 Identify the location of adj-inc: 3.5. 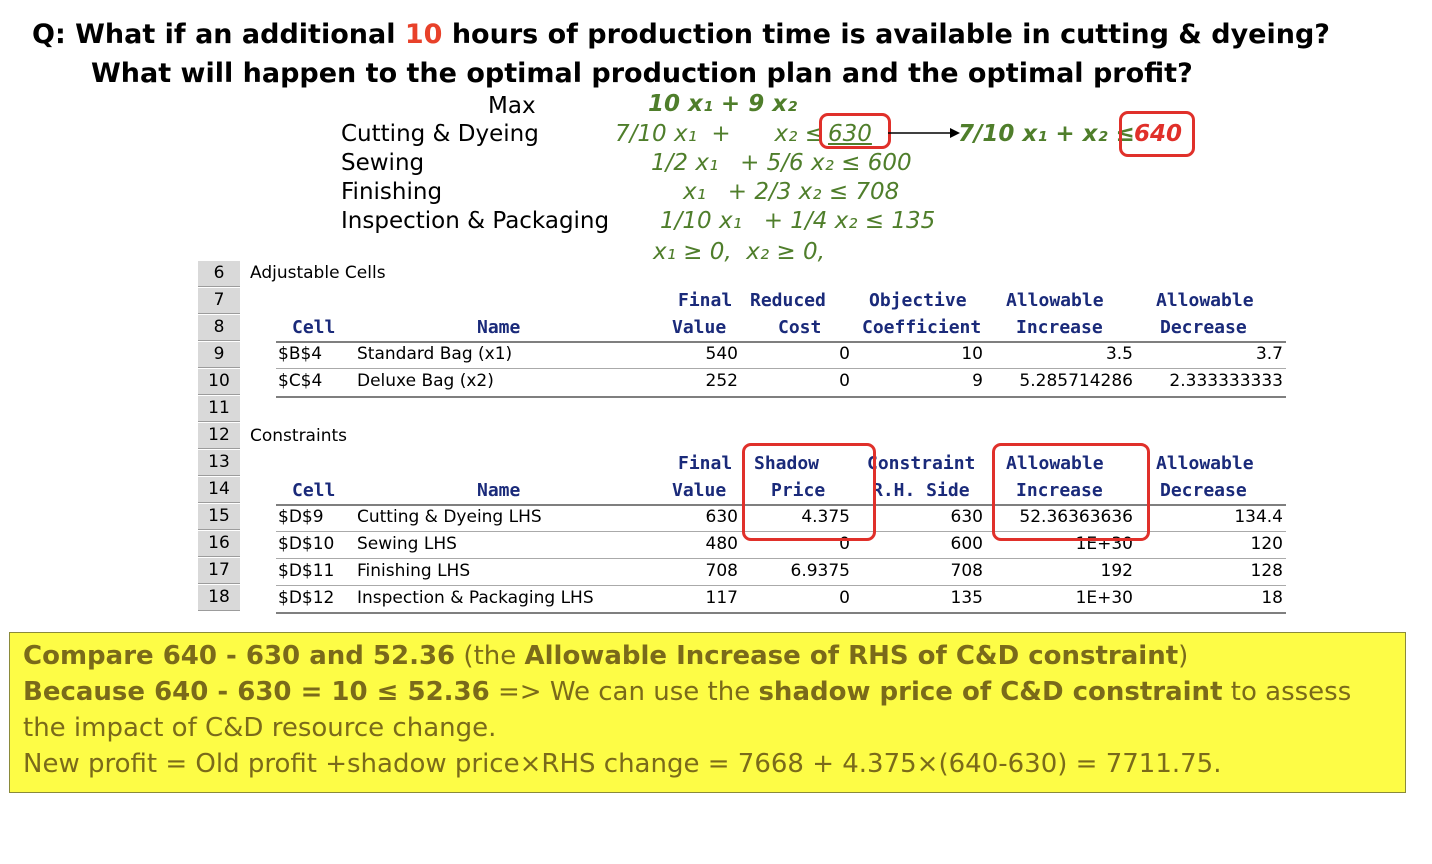
(1119, 354).